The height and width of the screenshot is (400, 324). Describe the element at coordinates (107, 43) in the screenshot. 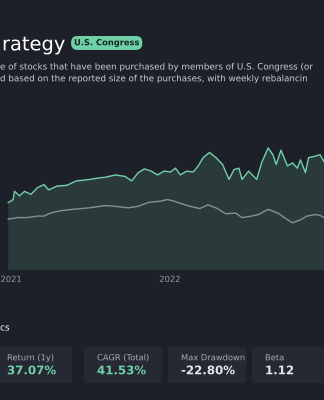

I see `text: U.S. Congress` at that location.